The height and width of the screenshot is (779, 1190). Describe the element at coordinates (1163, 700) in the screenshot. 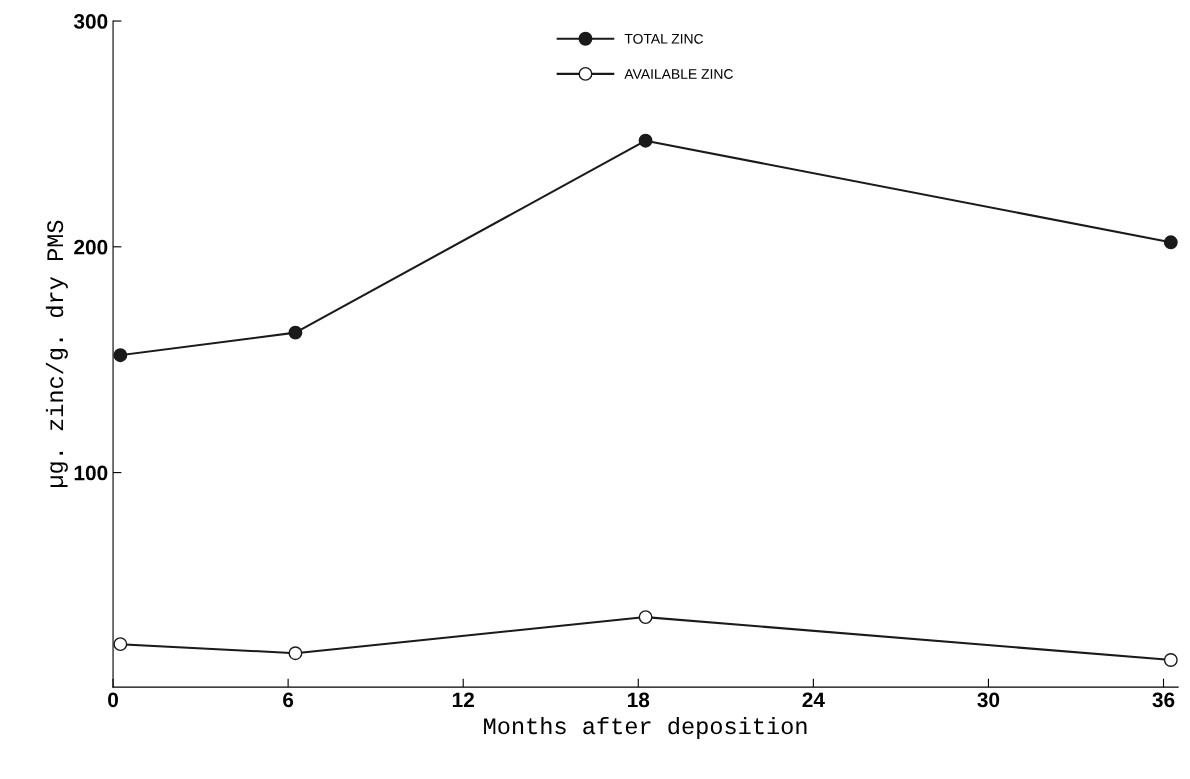

I see `x-tick-label: 36` at that location.